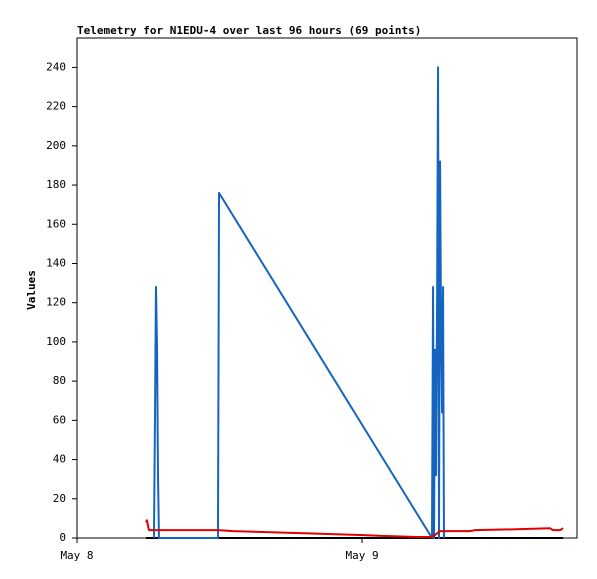  Describe the element at coordinates (62, 537) in the screenshot. I see `y-tick-label: 0` at that location.